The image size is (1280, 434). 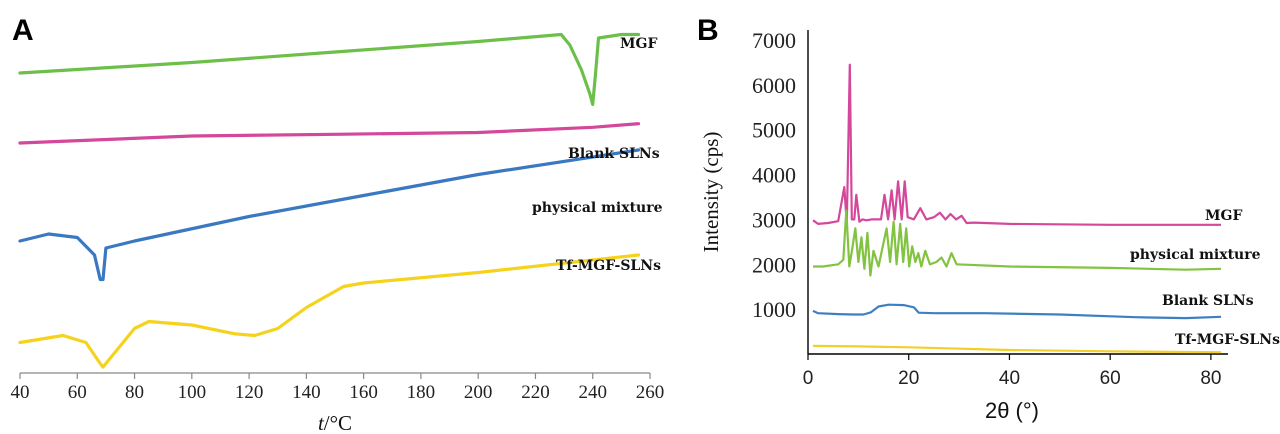 I want to click on xrd-y-tick-label: 7000, so click(x=774, y=40).